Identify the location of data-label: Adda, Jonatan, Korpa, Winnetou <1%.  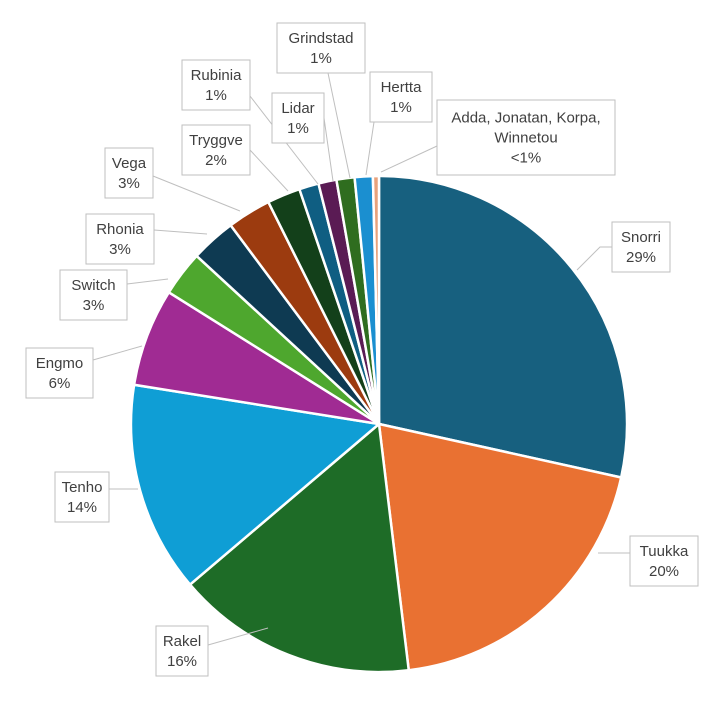
(526, 137).